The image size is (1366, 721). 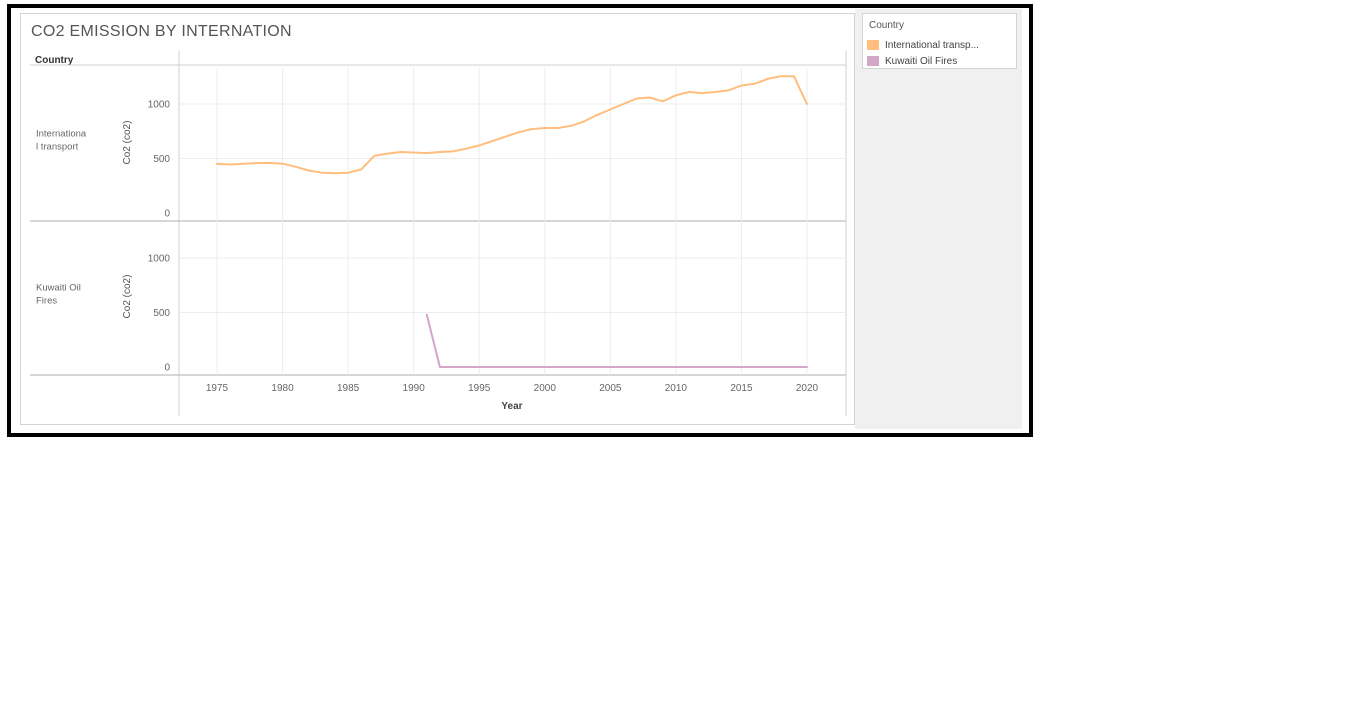 I want to click on x-tick-label: 1980, so click(x=282, y=388).